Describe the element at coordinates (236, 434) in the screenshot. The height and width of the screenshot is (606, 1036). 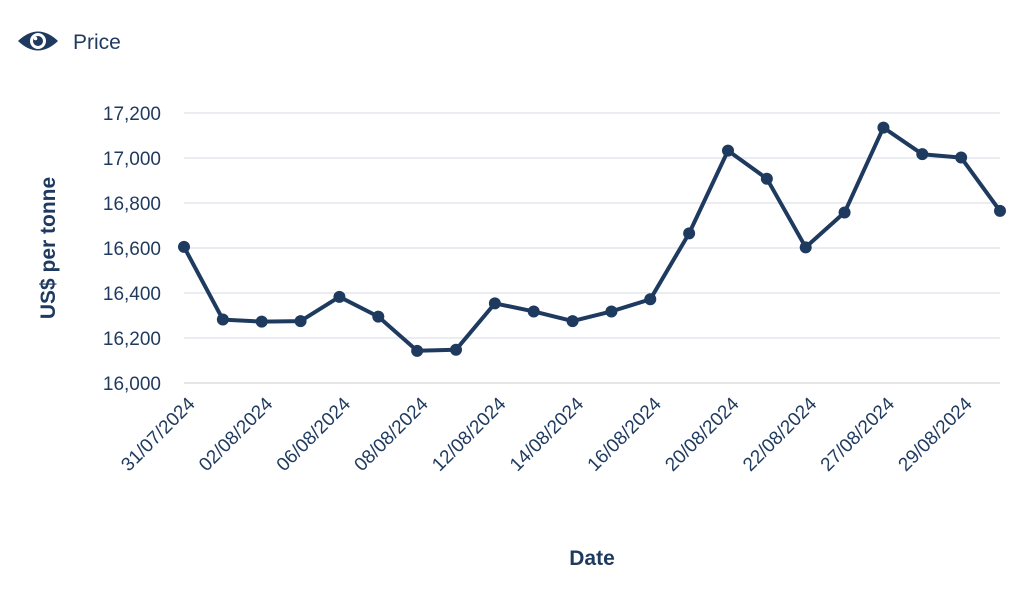
I see `x-tick-label: 02/08/2024` at that location.